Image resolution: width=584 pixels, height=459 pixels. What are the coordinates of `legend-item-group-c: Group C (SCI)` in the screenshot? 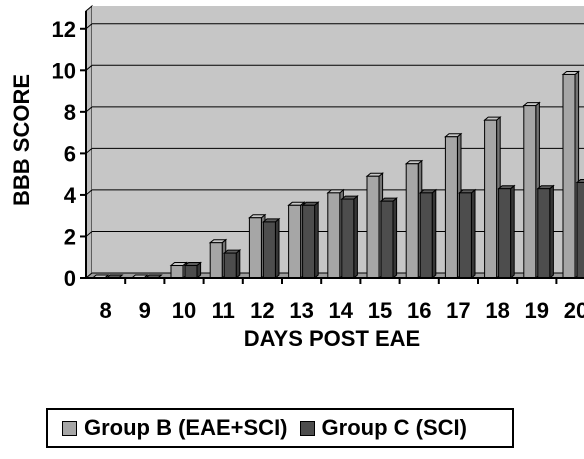 It's located at (383, 428).